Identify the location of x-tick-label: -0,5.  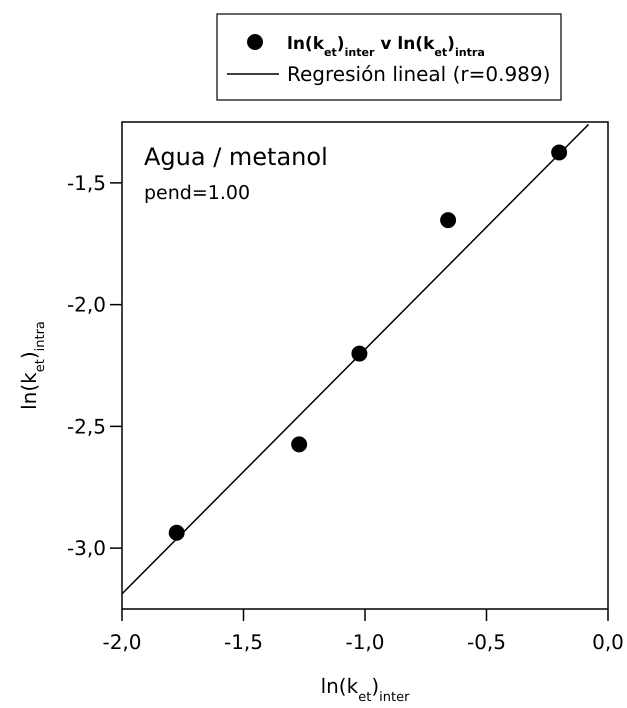
(486, 642).